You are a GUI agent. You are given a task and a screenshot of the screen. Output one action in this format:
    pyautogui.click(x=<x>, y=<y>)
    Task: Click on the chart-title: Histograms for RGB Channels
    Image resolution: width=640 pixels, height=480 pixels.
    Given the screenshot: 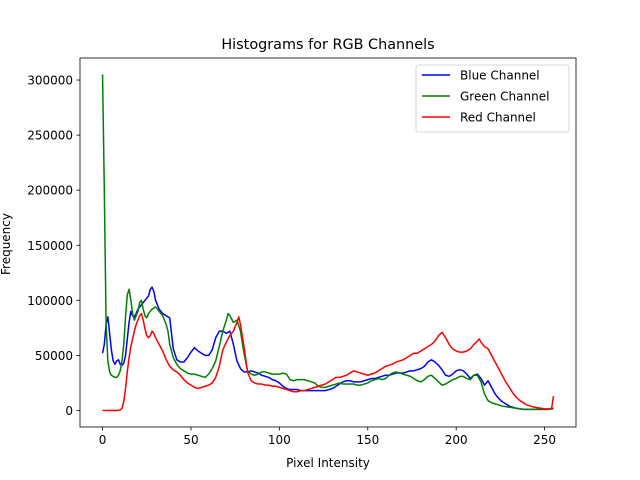 What is the action you would take?
    pyautogui.click(x=327, y=45)
    